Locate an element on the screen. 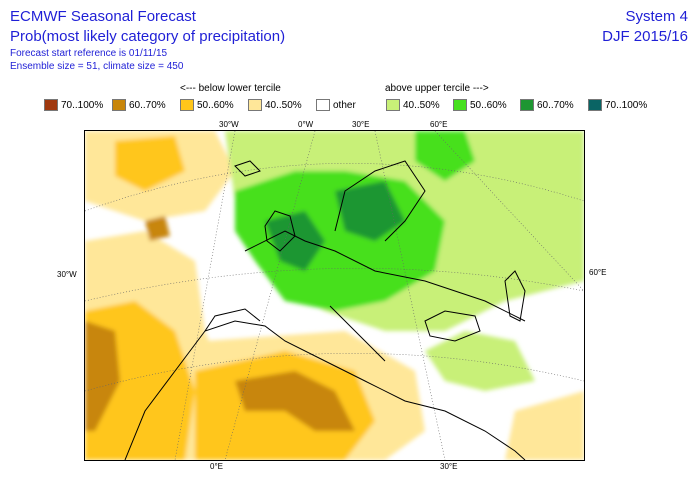  coast-caspian is located at coordinates (515, 296).